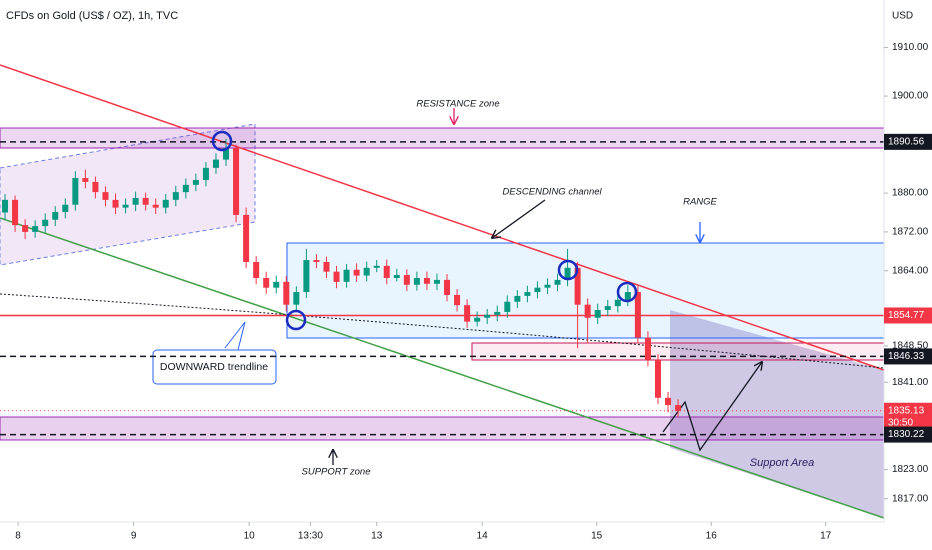 This screenshot has height=550, width=932. What do you see at coordinates (910, 346) in the screenshot?
I see `y-tick-label: 1848.50` at bounding box center [910, 346].